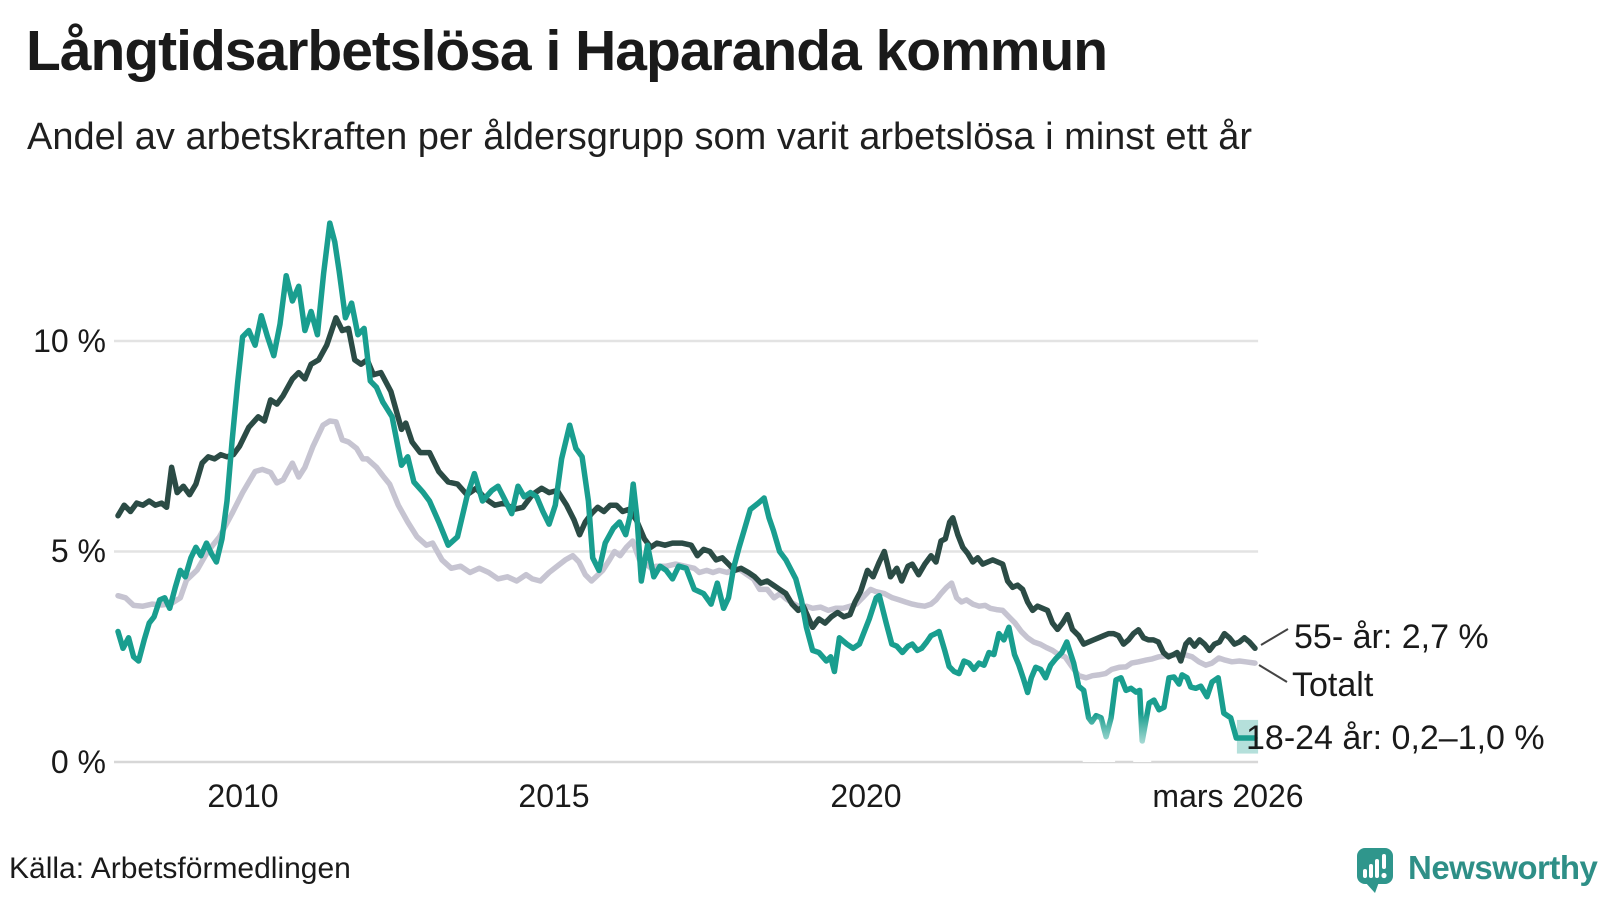 The height and width of the screenshot is (900, 1600). Describe the element at coordinates (866, 796) in the screenshot. I see `x-tick-2020: 2020` at that location.